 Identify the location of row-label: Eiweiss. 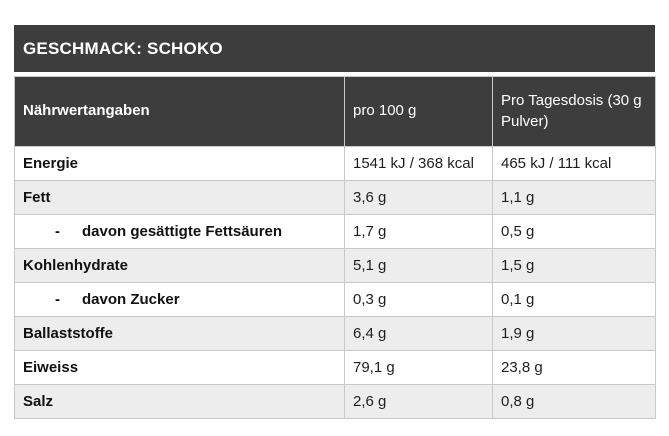
(179, 367).